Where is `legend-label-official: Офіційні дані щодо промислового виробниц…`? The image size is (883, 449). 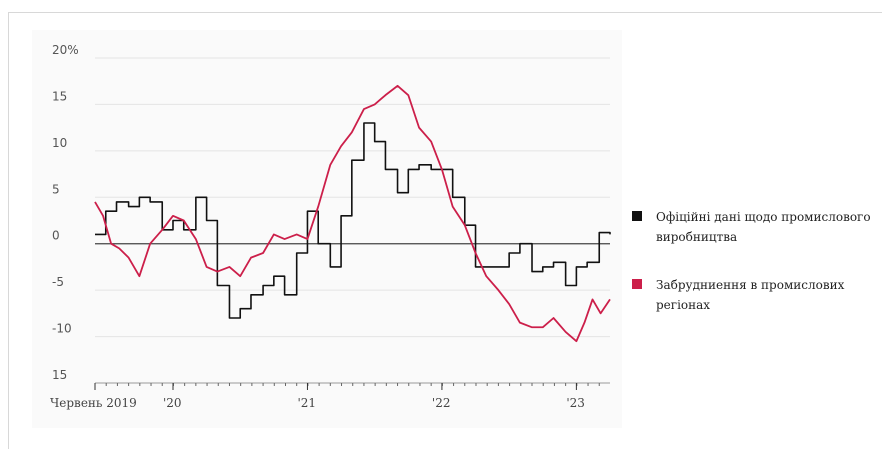 legend-label-official: Офіційні дані щодо промислового виробниц… is located at coordinates (763, 227).